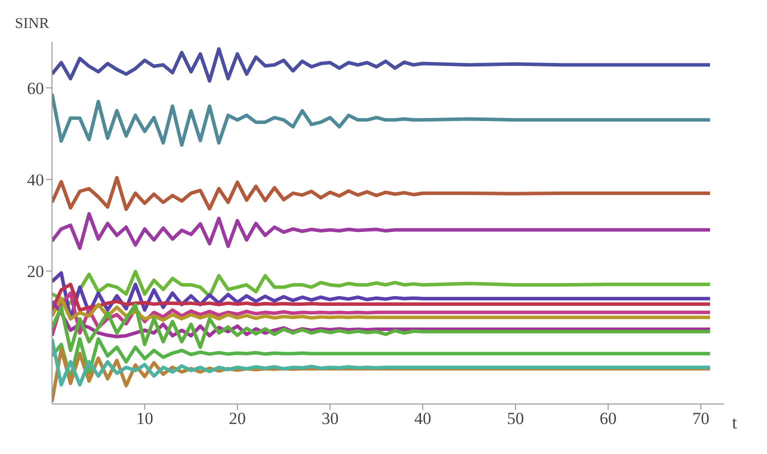 The width and height of the screenshot is (767, 454). I want to click on y-tick-label: 40, so click(35, 180).